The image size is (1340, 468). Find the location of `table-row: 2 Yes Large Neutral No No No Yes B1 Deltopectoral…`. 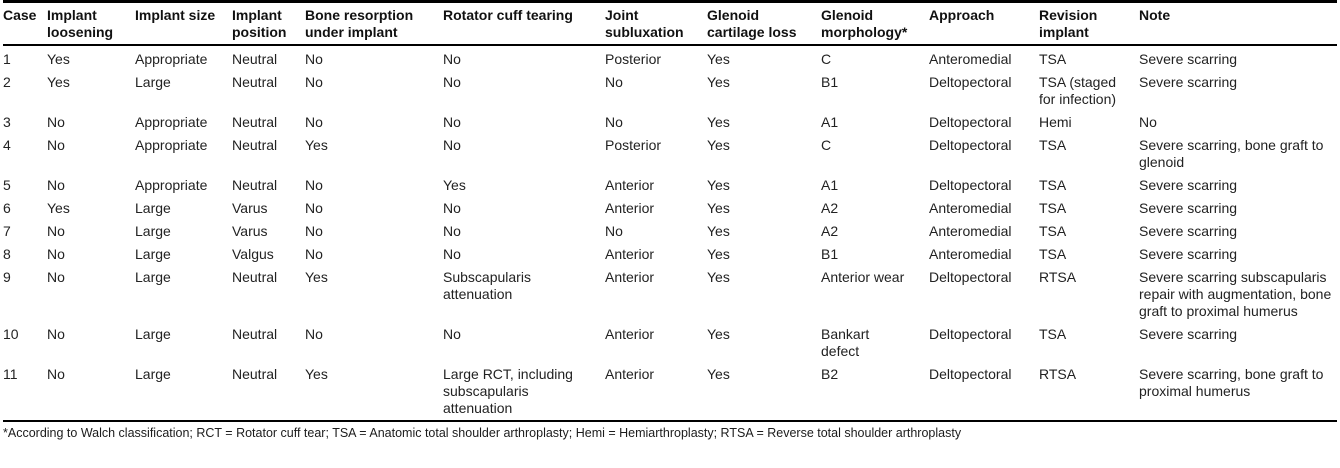

table-row: 2 Yes Large Neutral No No No Yes B1 Deltopectoral… is located at coordinates (670, 91).